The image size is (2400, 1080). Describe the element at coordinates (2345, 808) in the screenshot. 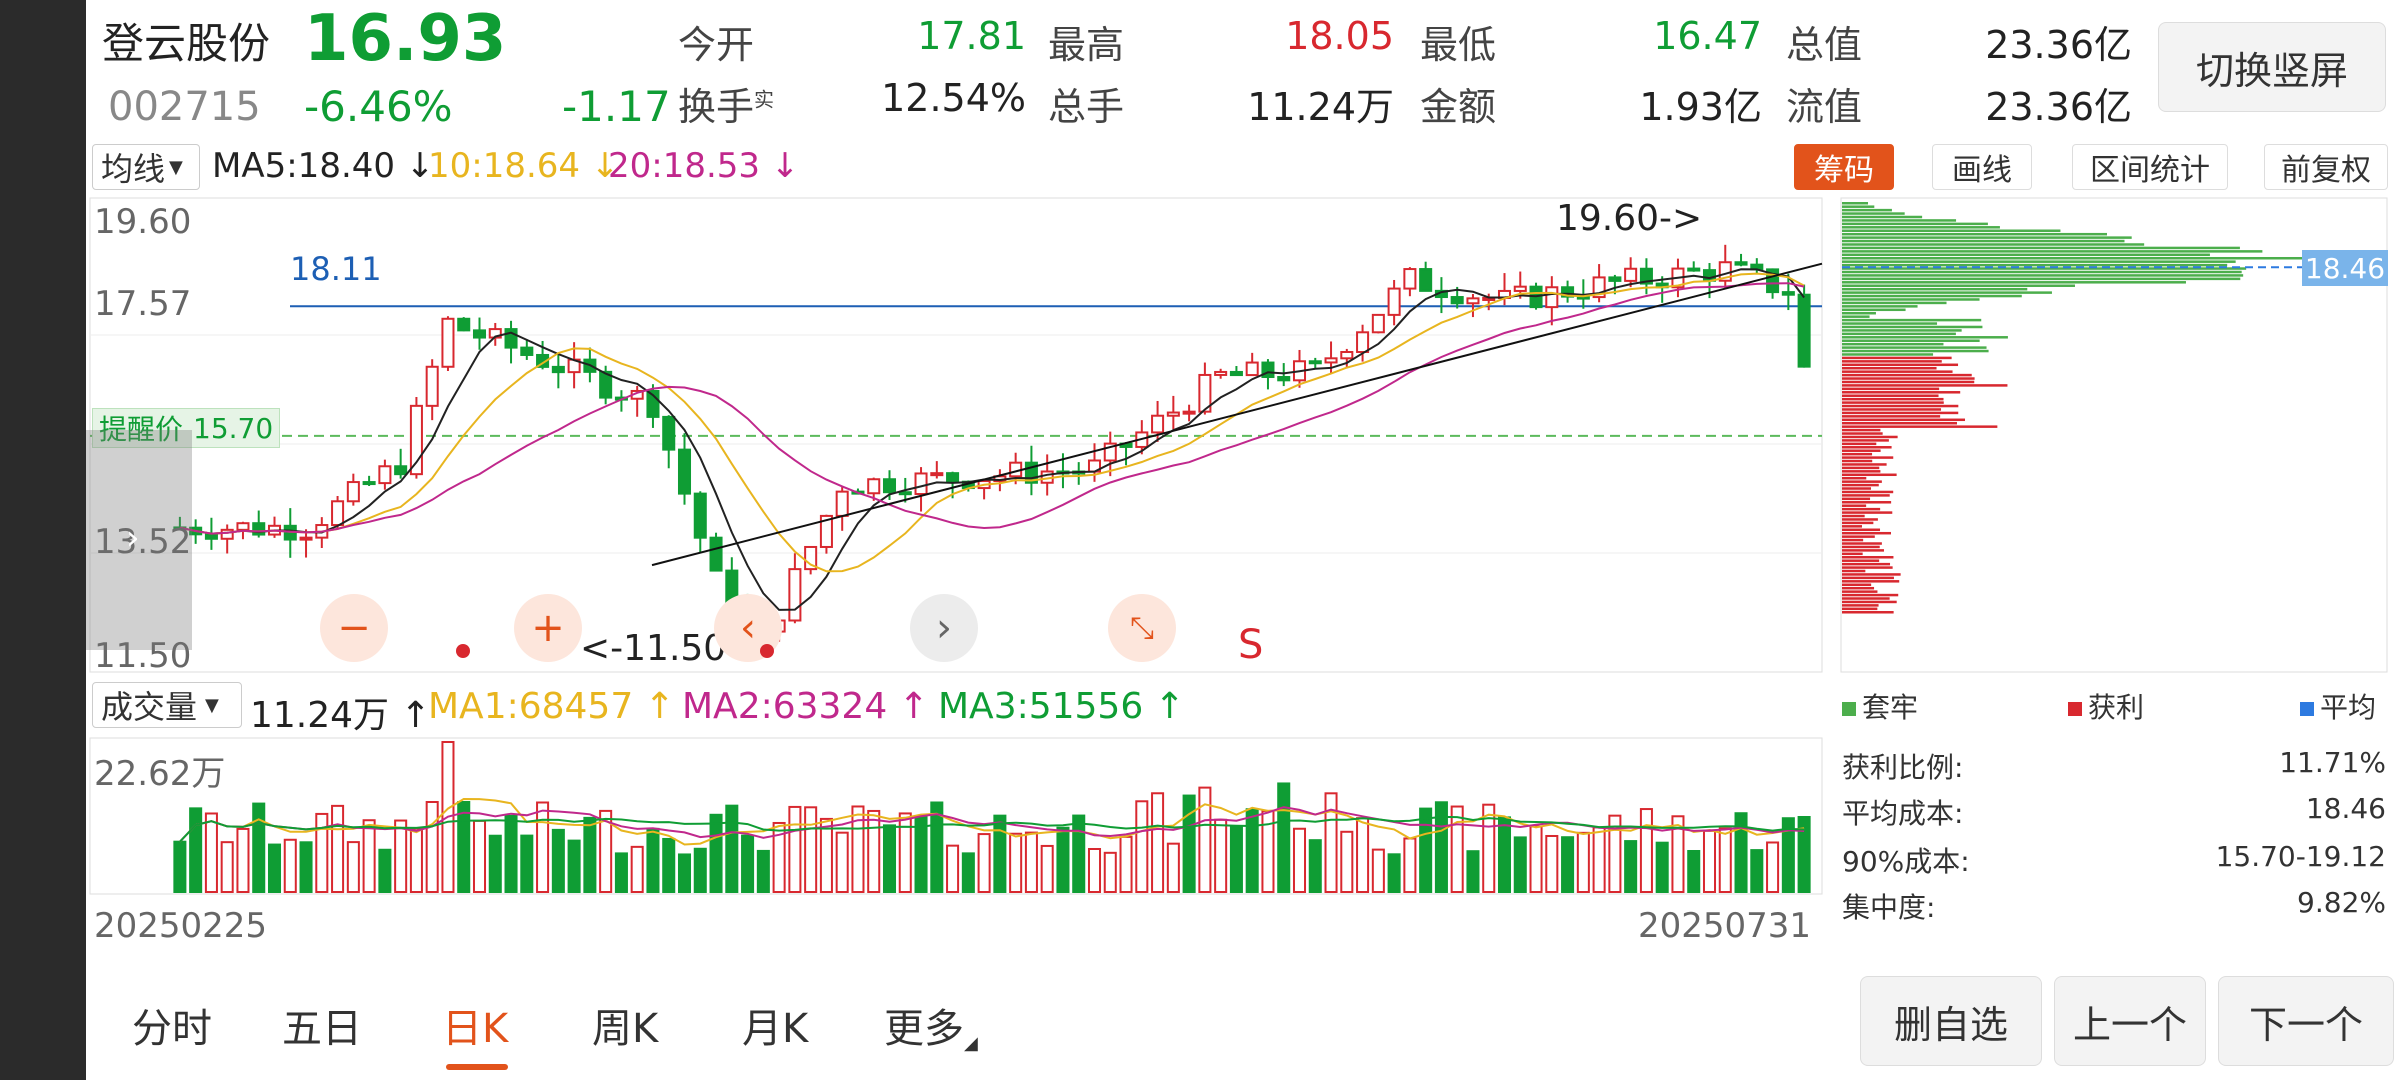

I see `avg-cost-value: 18.46` at that location.